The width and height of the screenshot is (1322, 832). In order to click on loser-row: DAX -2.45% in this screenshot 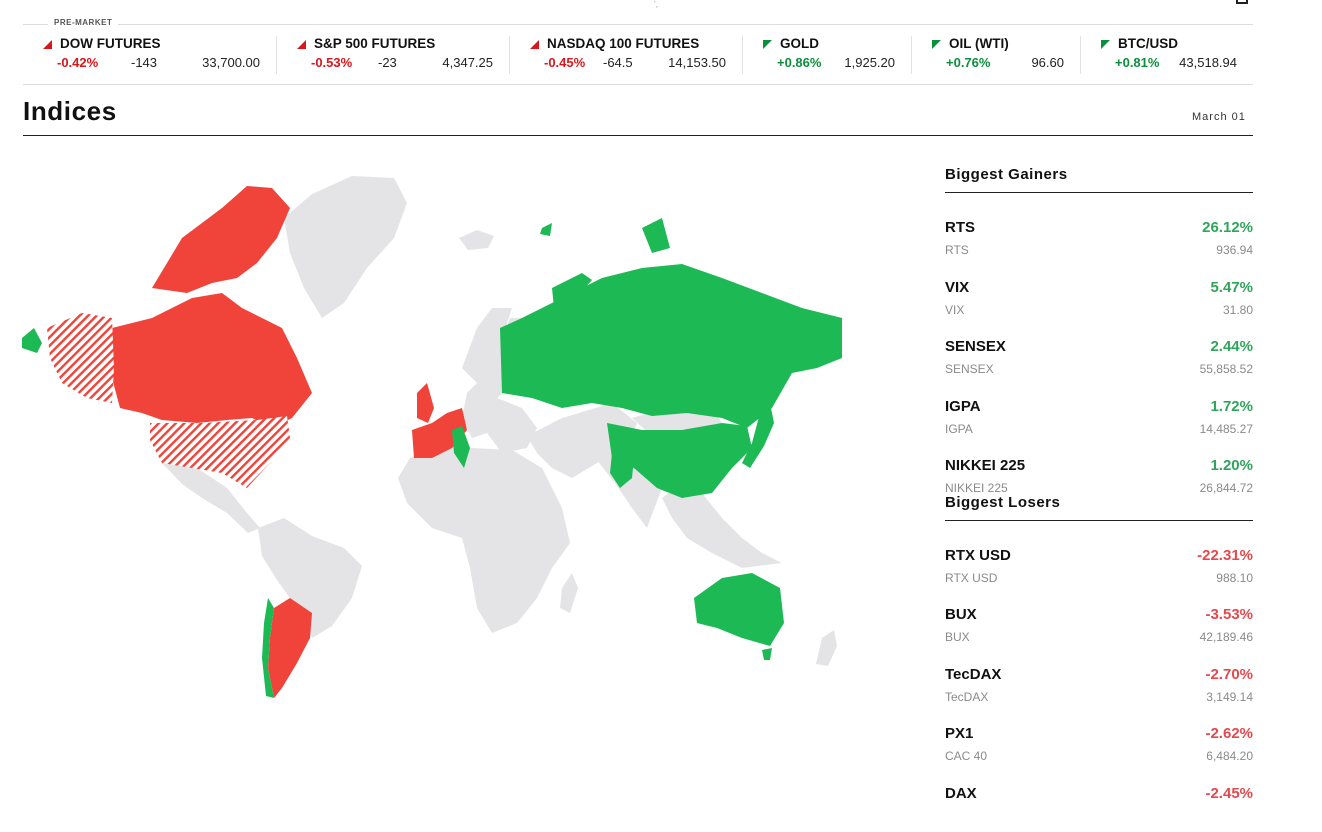, I will do `click(1099, 802)`.